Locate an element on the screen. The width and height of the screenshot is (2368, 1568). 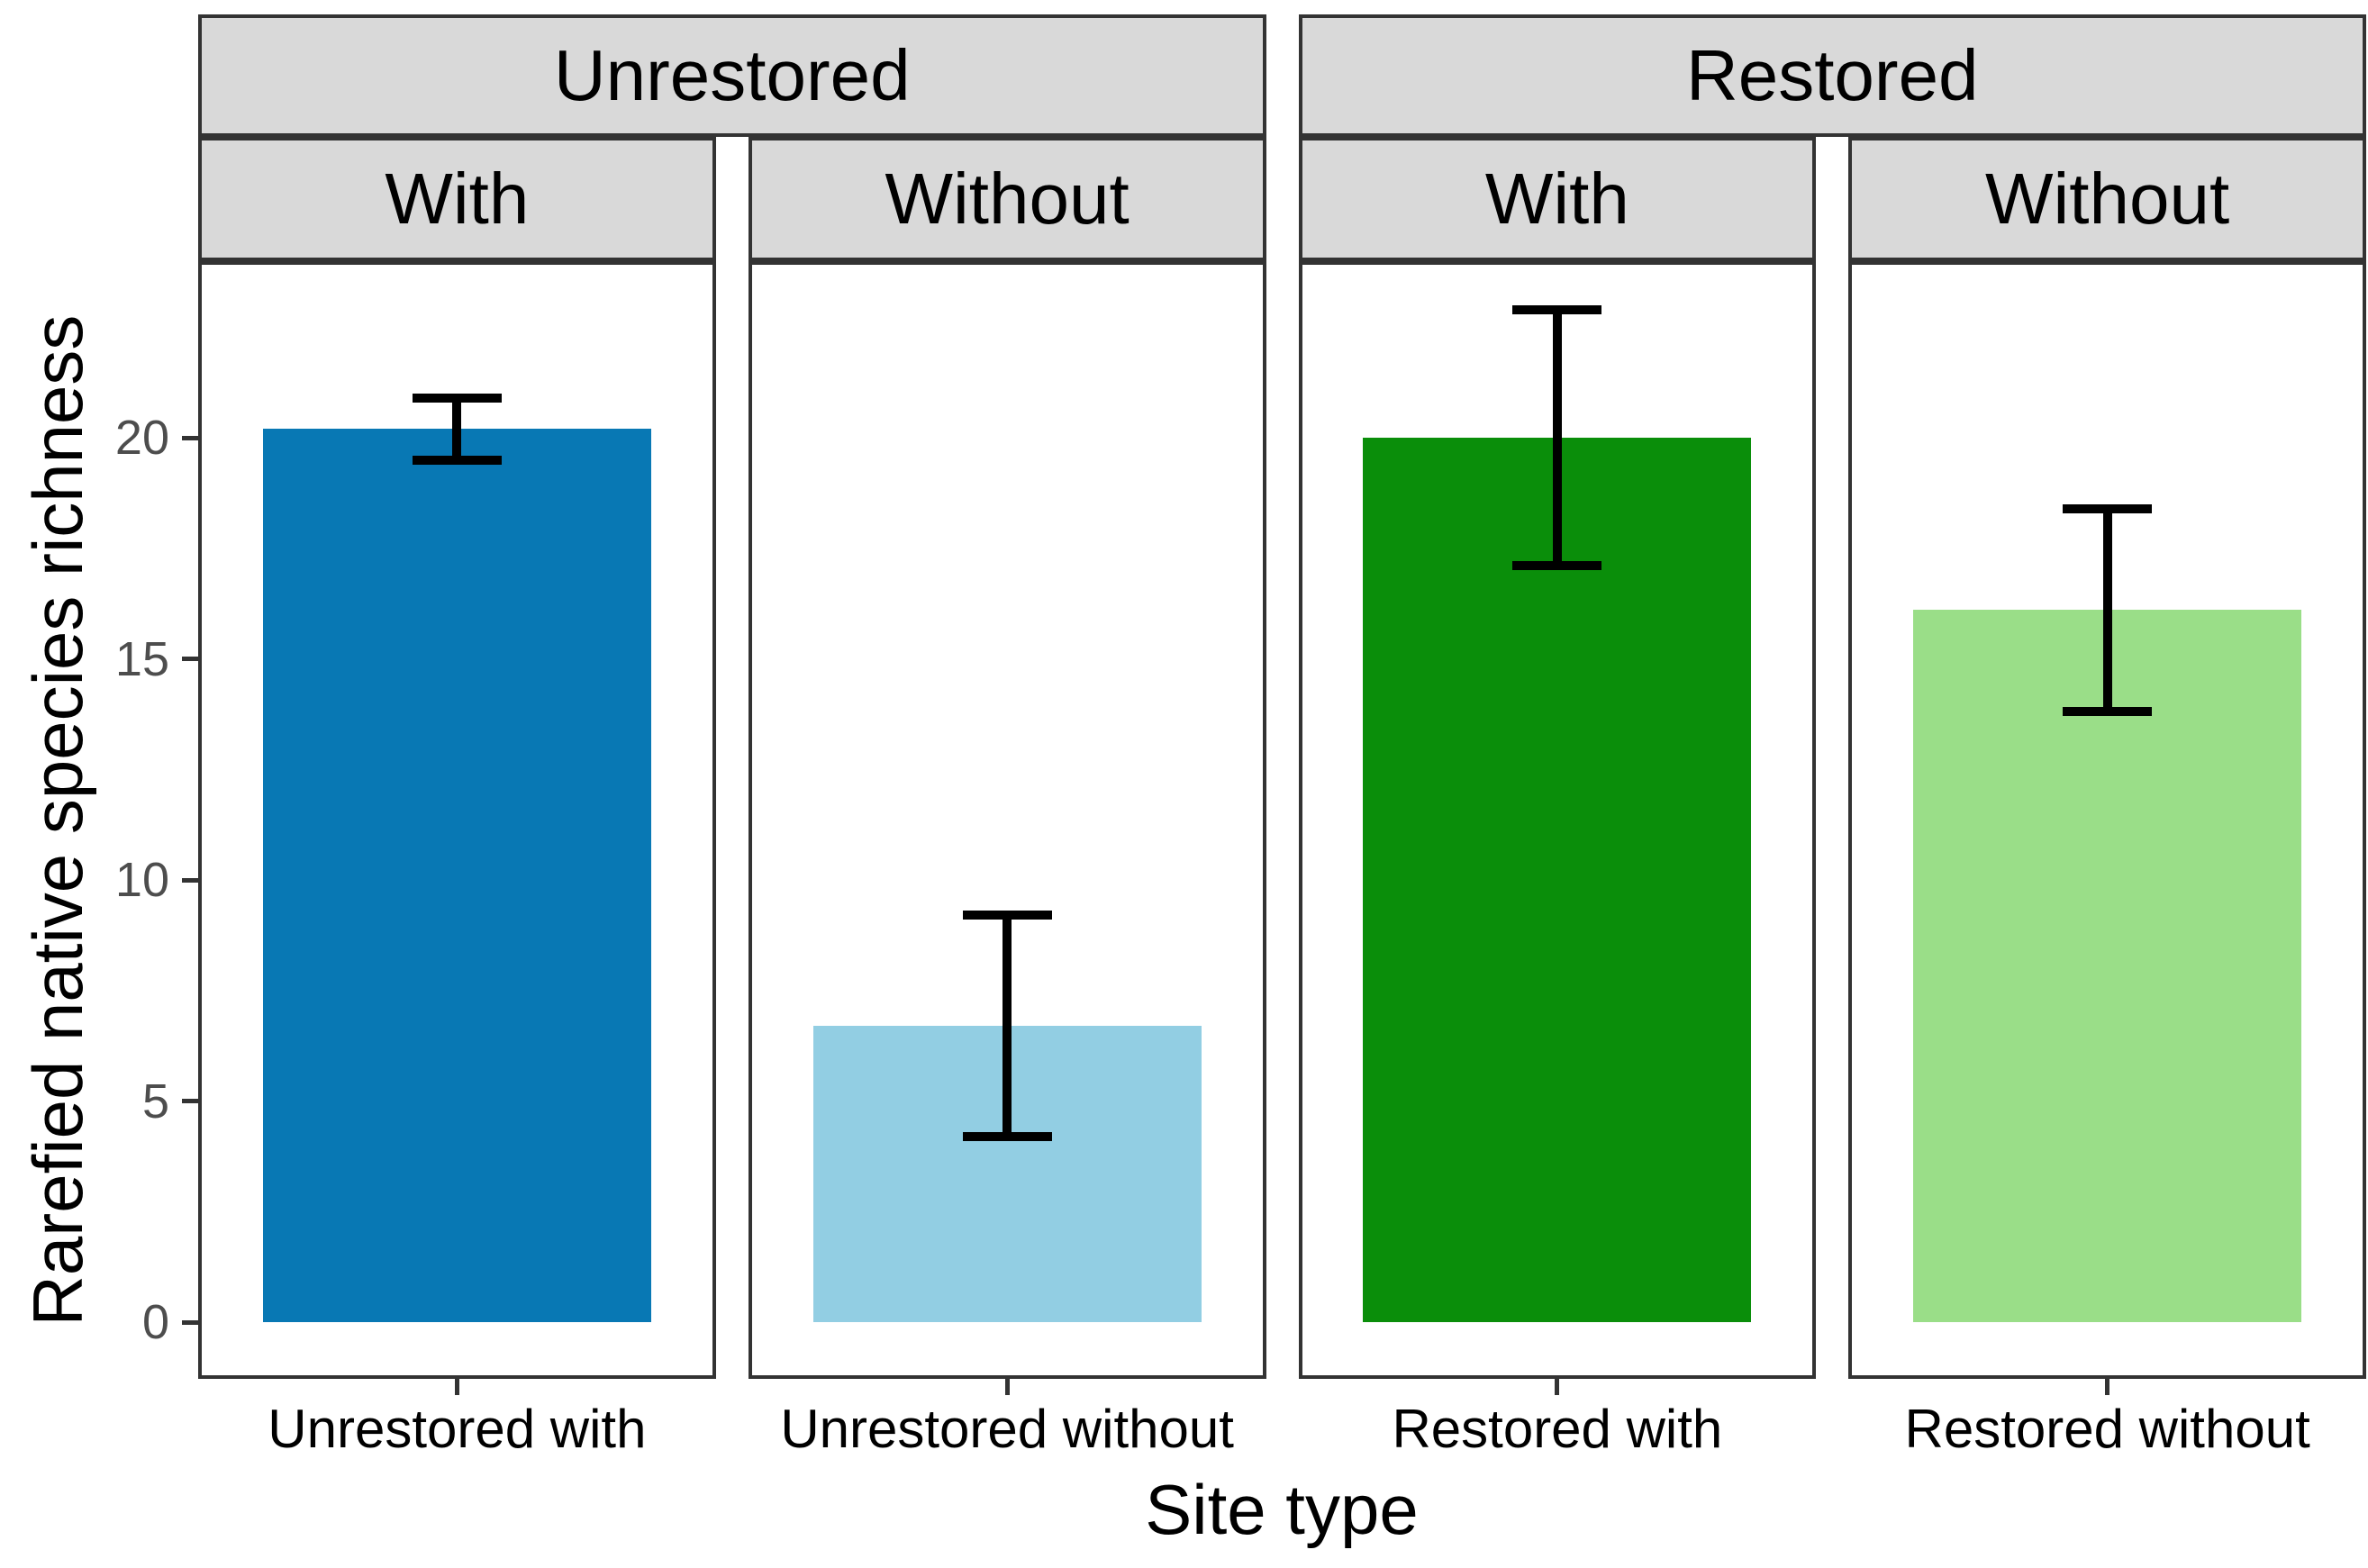
x-tick-label: Restored with is located at coordinates (1557, 1429).